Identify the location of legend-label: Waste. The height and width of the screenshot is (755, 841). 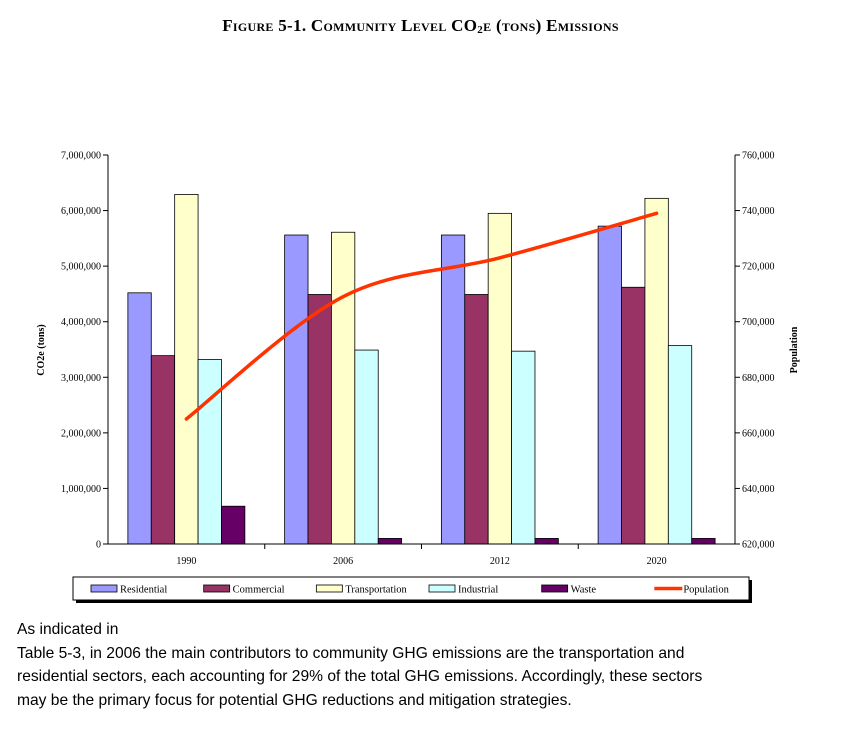
(584, 589).